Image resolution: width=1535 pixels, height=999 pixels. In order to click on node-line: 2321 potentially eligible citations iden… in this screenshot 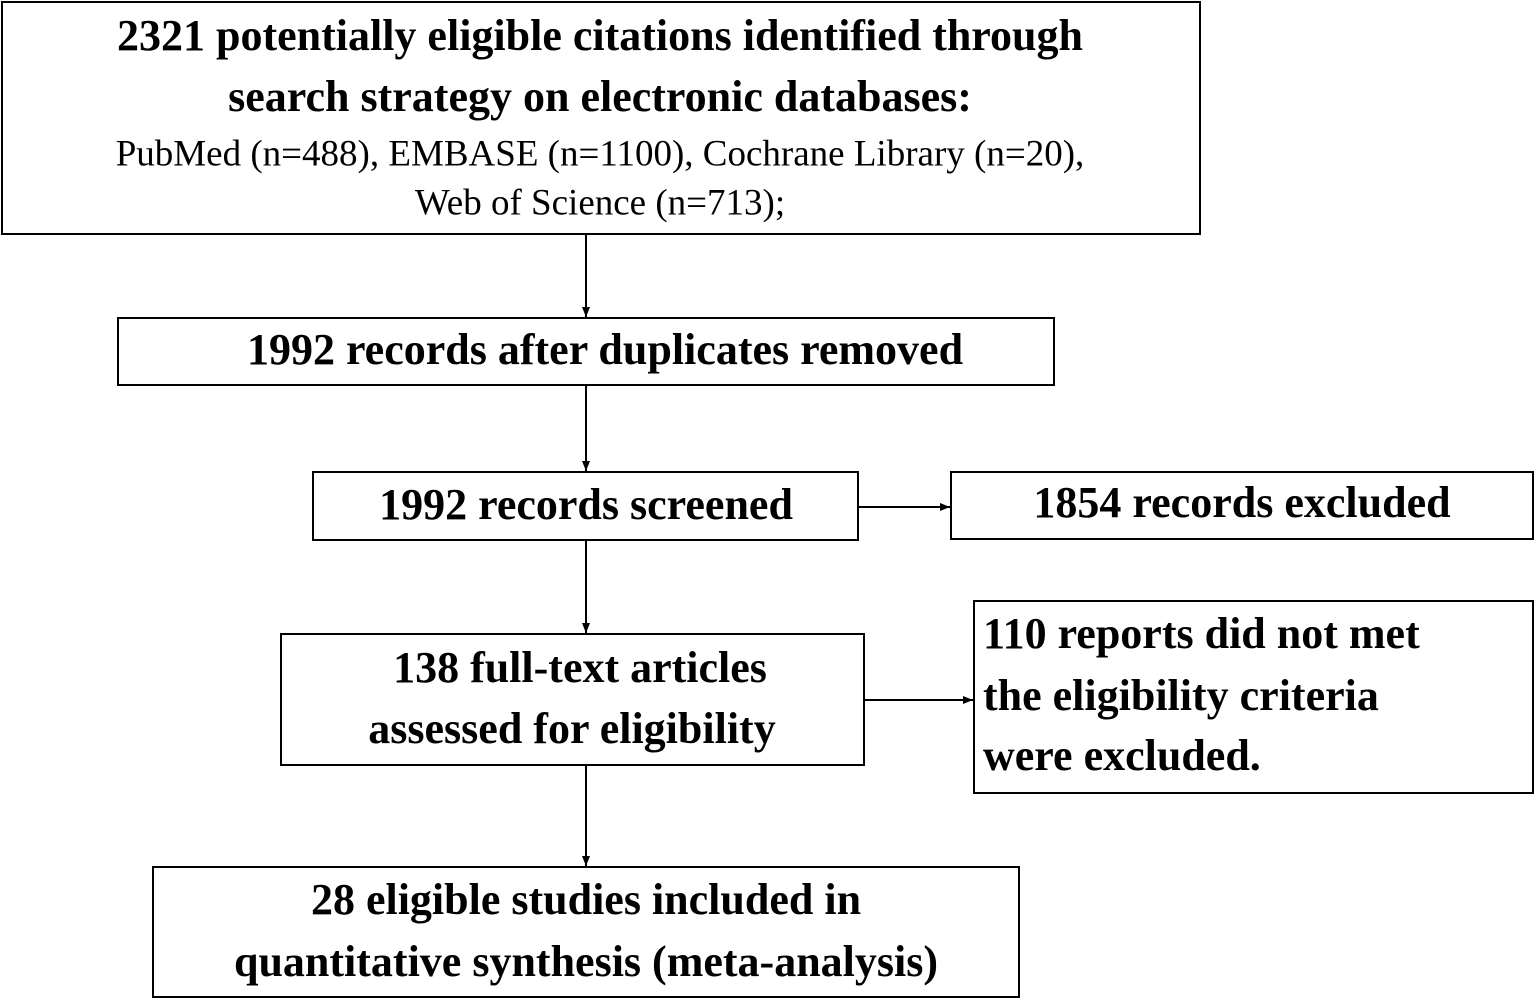, I will do `click(600, 35)`.